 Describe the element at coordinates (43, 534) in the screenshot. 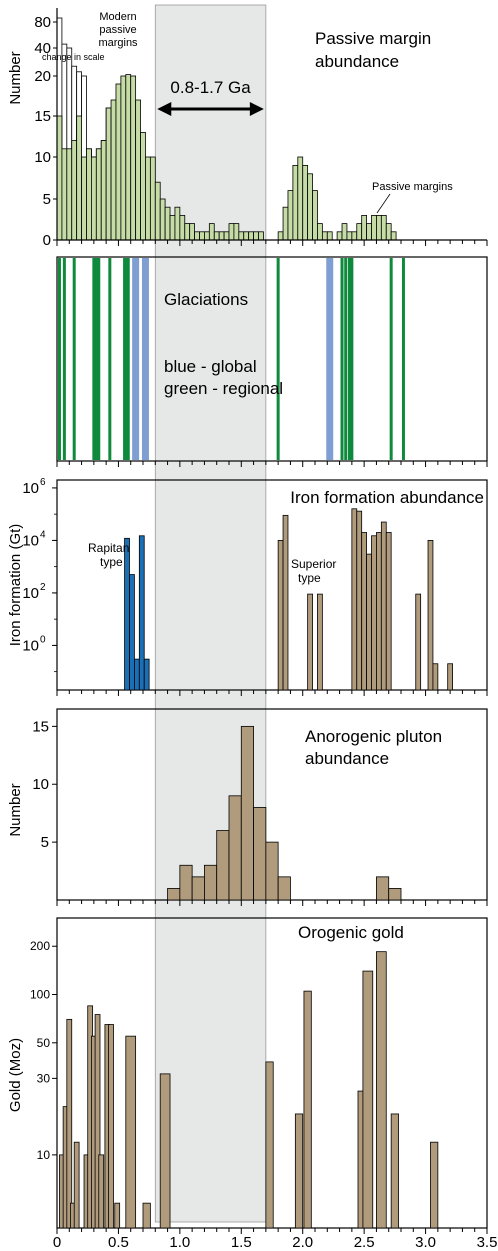

I see `y-tick-exponent: 4` at that location.